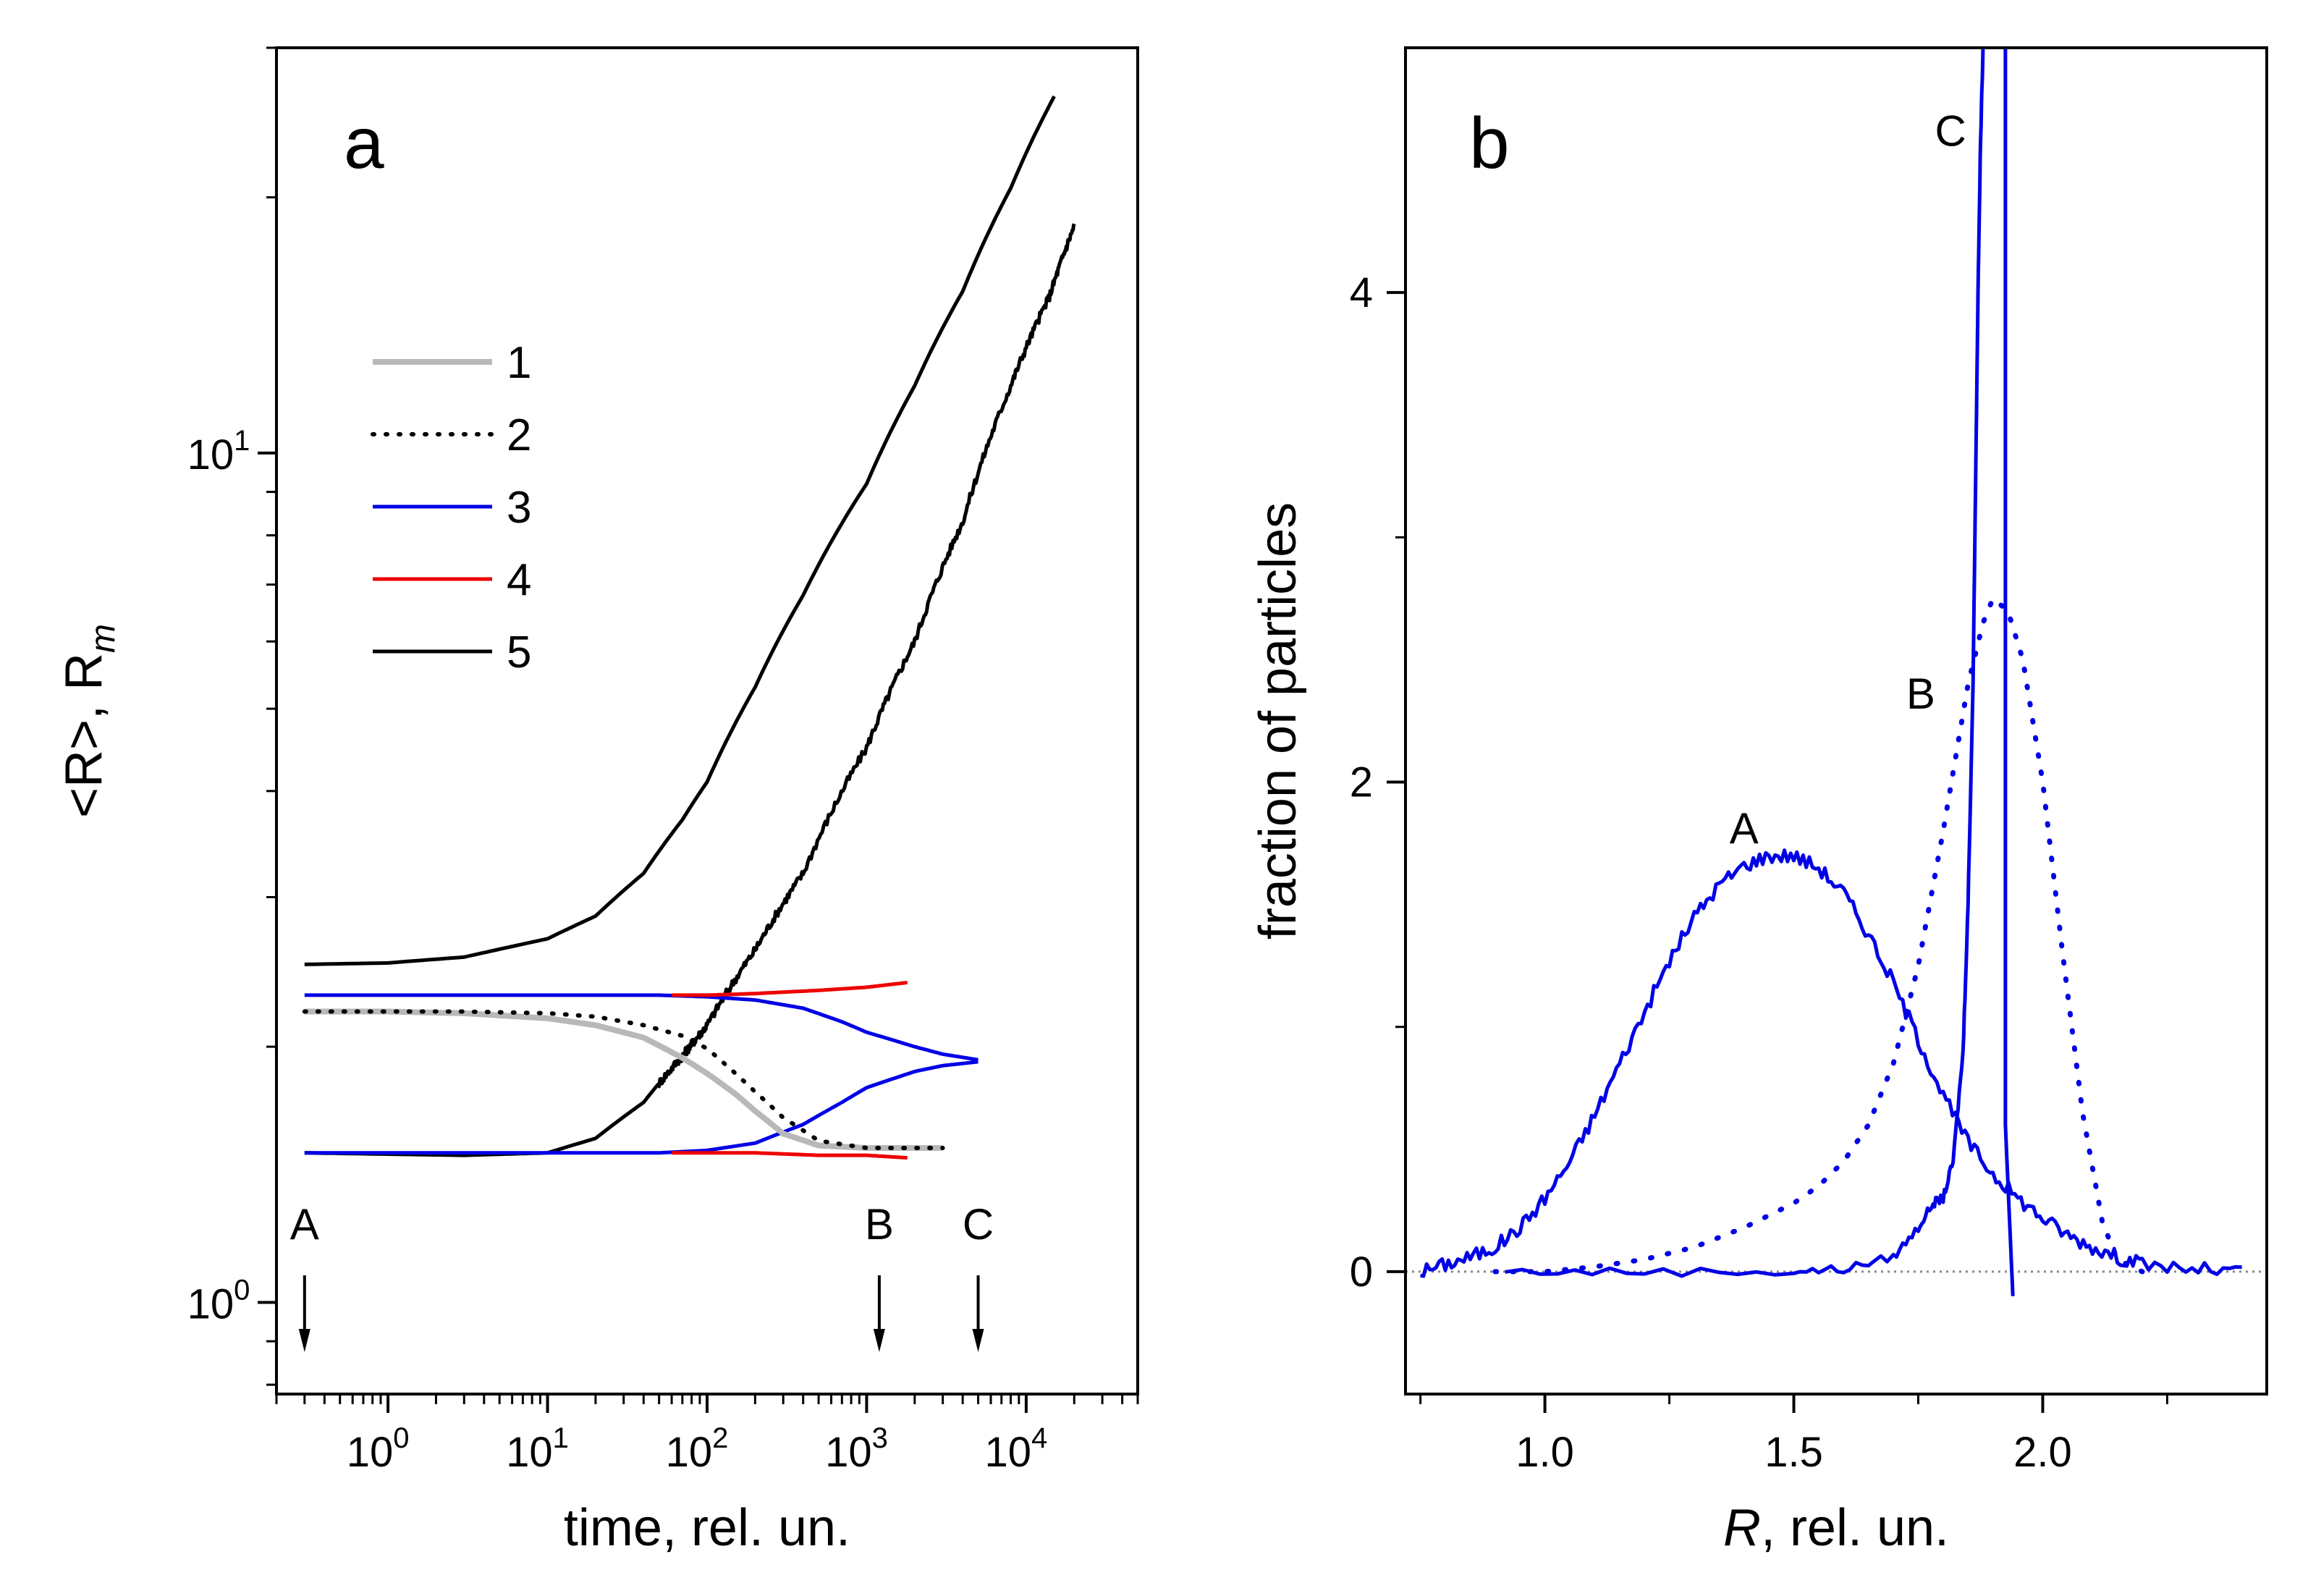 Image resolution: width=2308 pixels, height=1596 pixels. Describe the element at coordinates (1920, 694) in the screenshot. I see `curve-label-B: B` at that location.